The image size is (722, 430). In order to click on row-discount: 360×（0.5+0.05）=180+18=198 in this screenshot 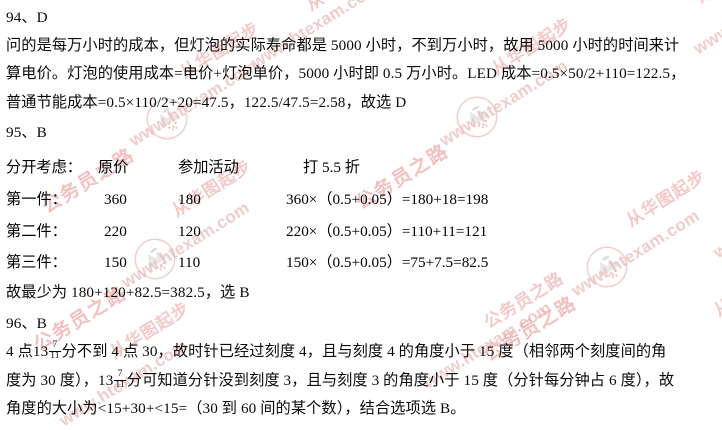, I will do `click(387, 199)`.